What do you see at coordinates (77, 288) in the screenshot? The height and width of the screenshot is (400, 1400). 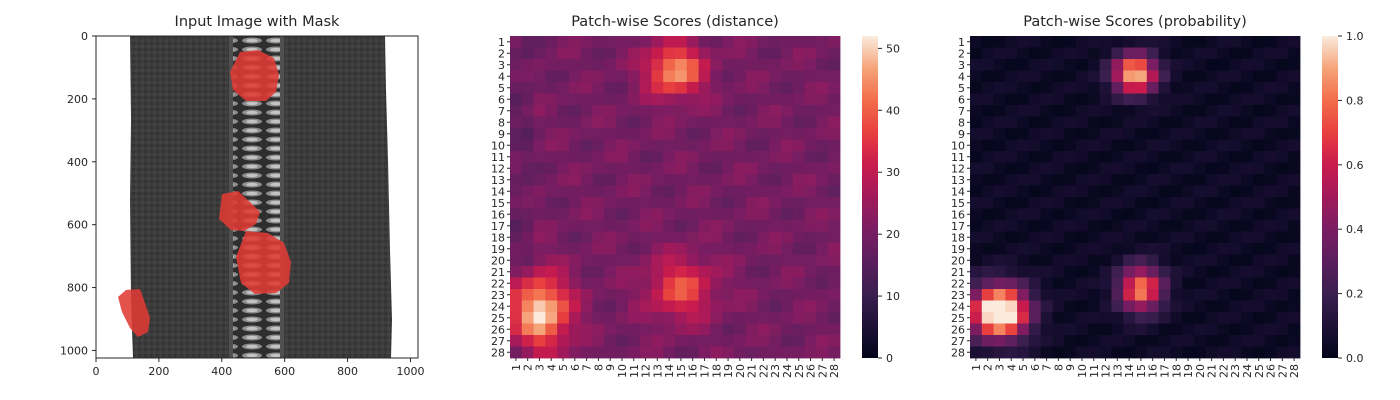 I see `y-tick-label: 800` at bounding box center [77, 288].